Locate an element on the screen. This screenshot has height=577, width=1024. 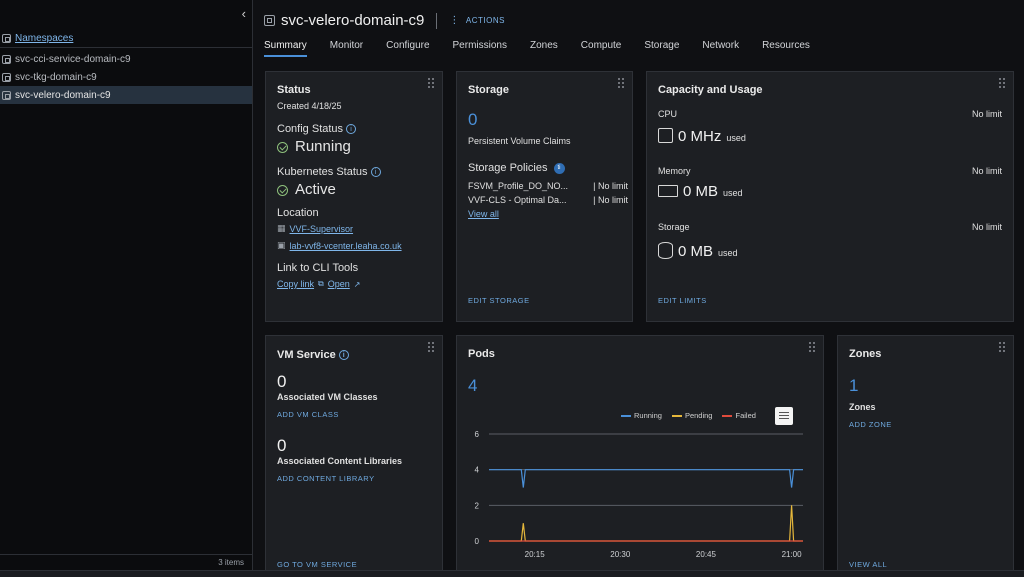
location-label: Location is located at coordinates (298, 213).